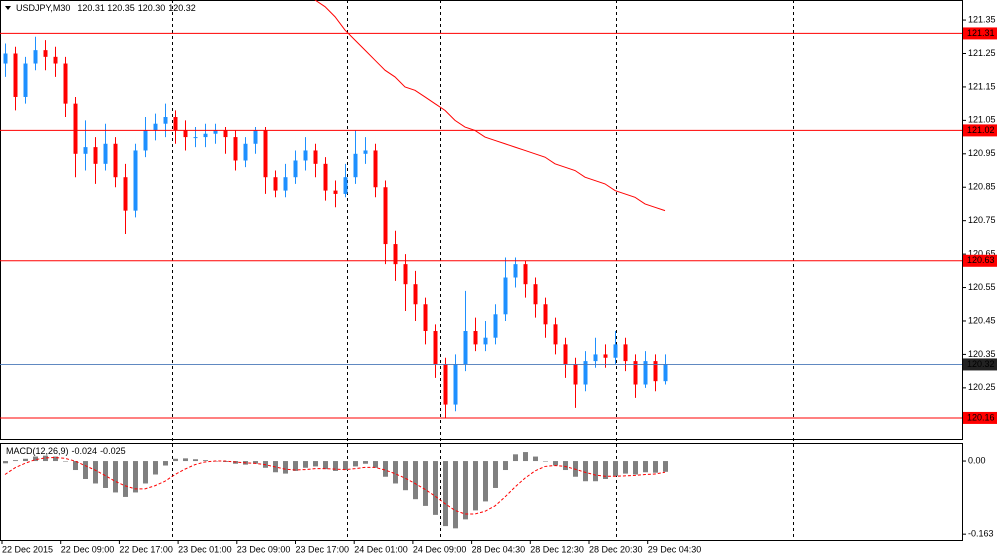 The image size is (1000, 559). Describe the element at coordinates (381, 549) in the screenshot. I see `x-tick-label: 24 Dec 01:00` at that location.